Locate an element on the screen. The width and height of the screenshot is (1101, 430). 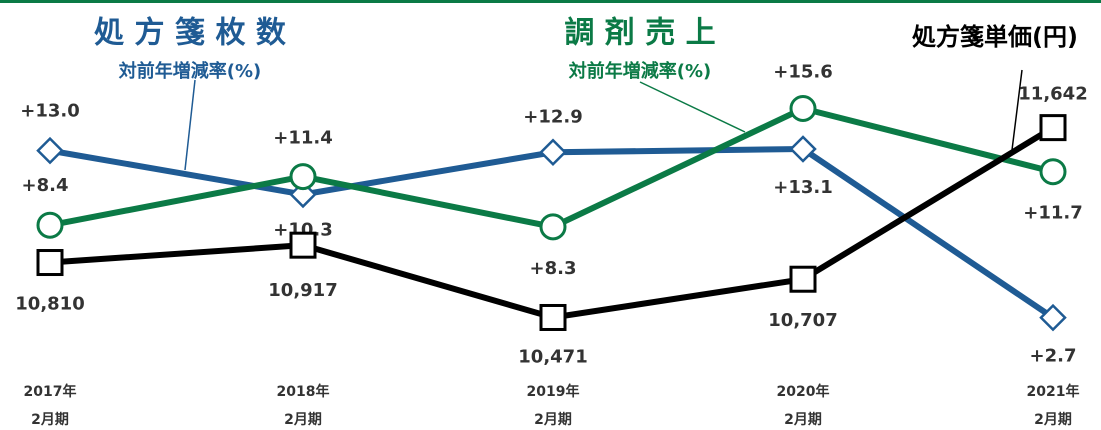
value-label: 11,642 is located at coordinates (1052, 94).